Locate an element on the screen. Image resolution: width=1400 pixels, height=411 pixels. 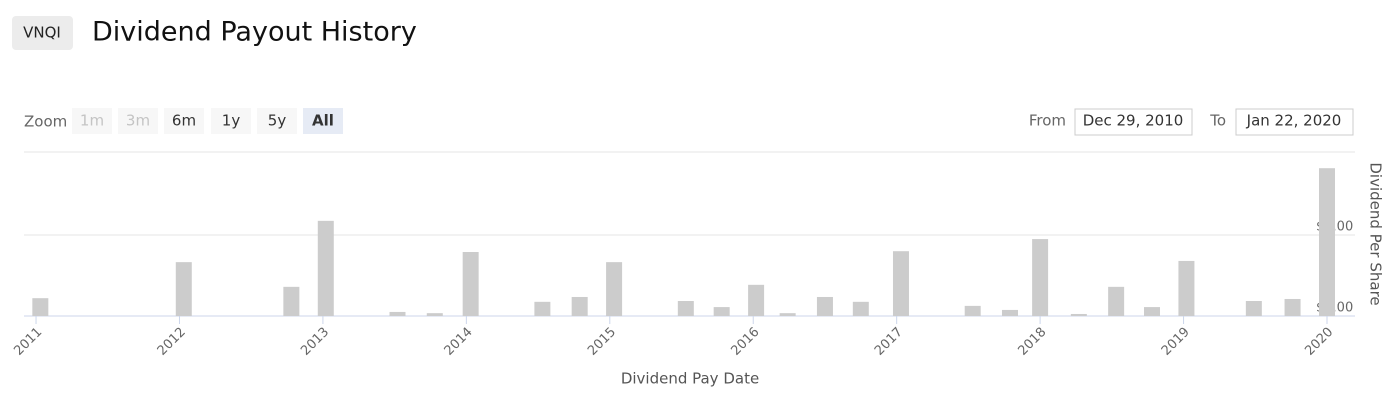
to-input is located at coordinates (1294, 122).